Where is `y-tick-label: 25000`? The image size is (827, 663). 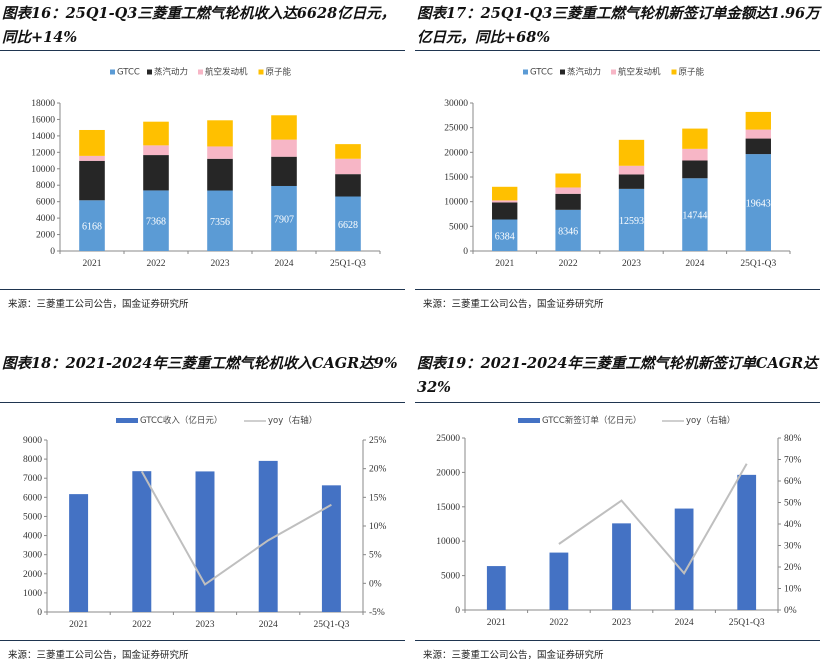
y-tick-label: 25000 is located at coordinates (456, 129).